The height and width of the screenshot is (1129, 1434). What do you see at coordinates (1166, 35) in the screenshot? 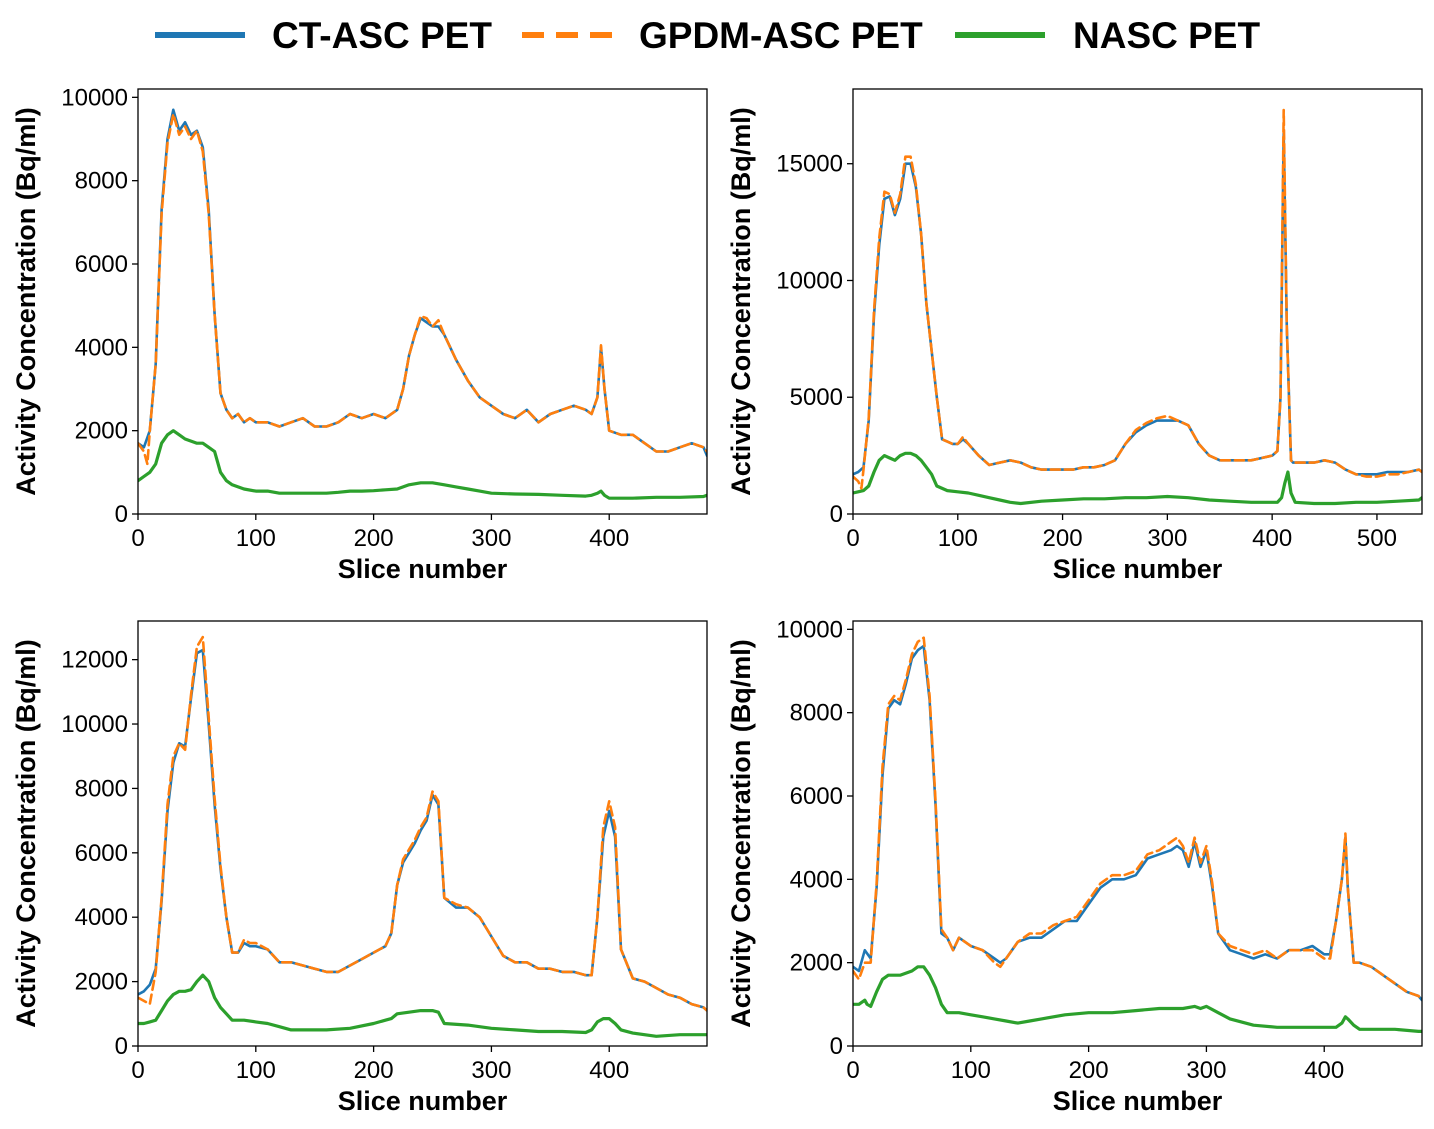
I see `legend-label-nasc: NASC PET` at bounding box center [1166, 35].